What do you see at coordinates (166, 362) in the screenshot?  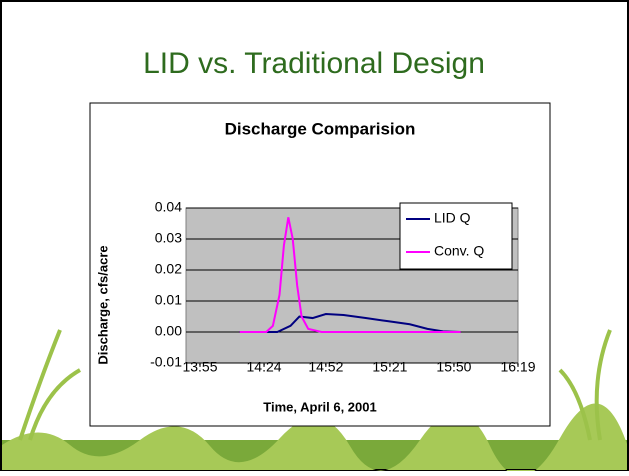 I see `y-tick-label: -0.01` at bounding box center [166, 362].